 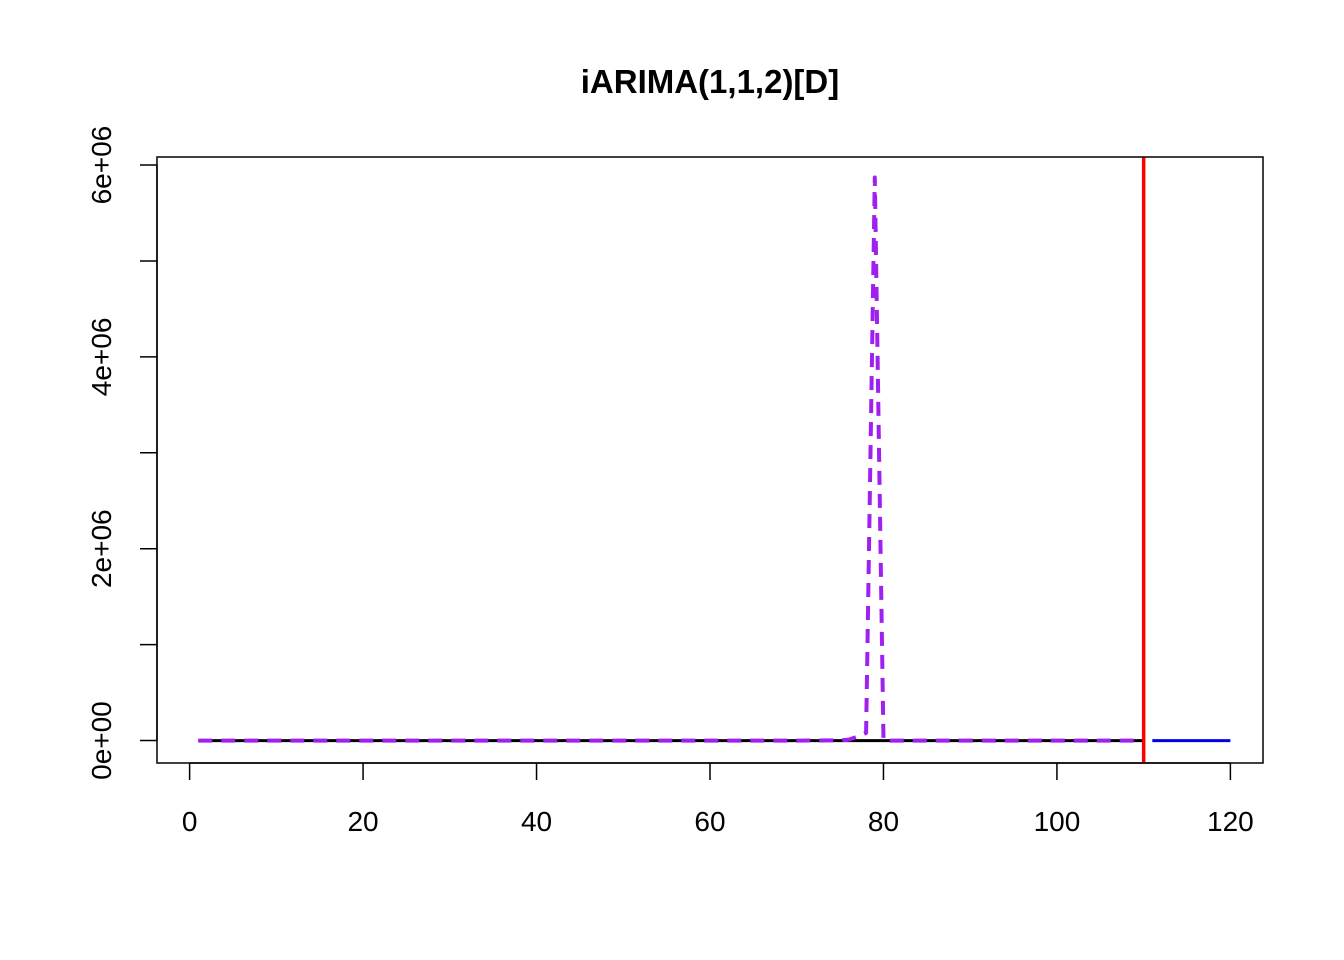 I want to click on x-tick-label: 60, so click(x=709, y=821).